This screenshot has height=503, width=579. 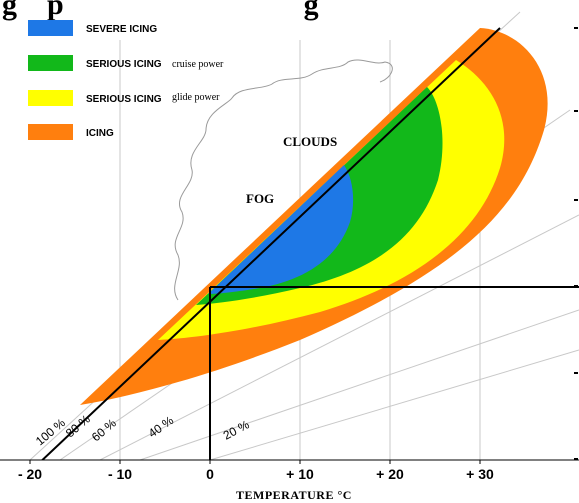 I want to click on fog-annotation: FOG, so click(x=260, y=198).